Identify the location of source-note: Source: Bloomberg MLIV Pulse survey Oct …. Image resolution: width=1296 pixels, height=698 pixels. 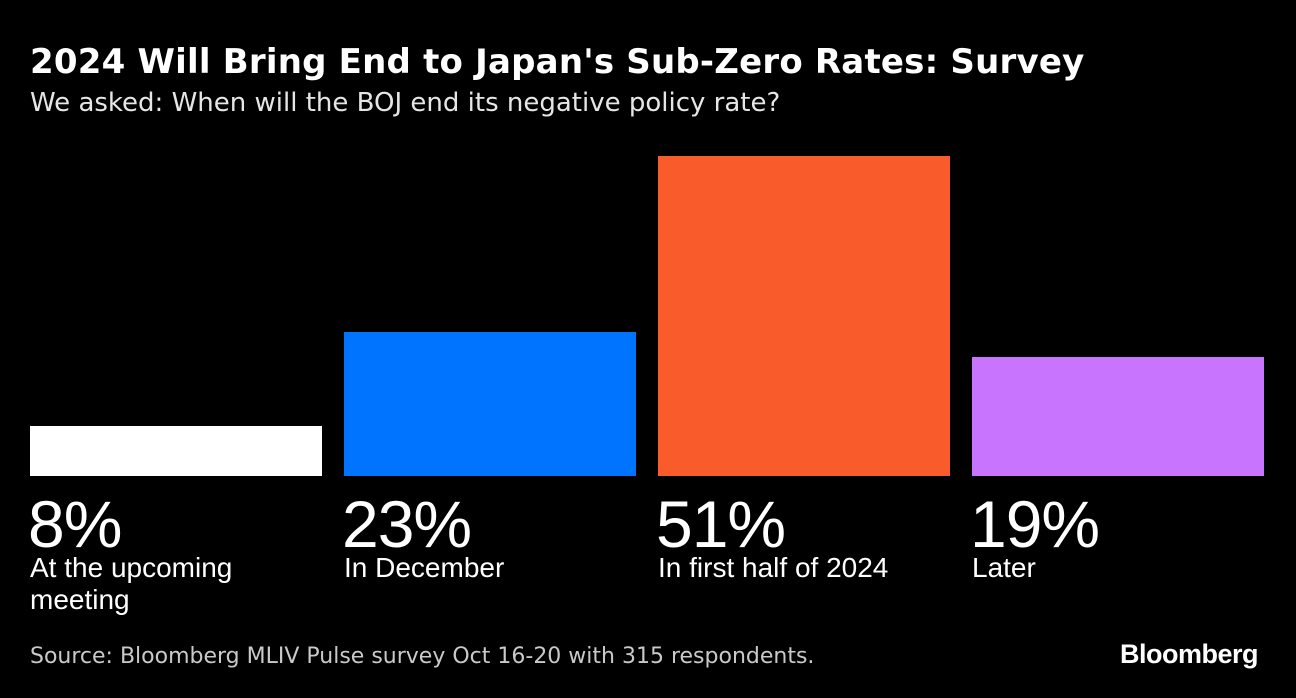
(422, 656).